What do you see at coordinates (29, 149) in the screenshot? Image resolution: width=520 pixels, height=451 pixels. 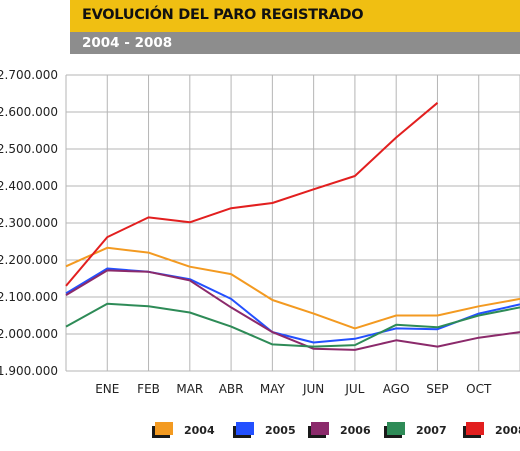 I see `y-tick-label: 2.500.000` at bounding box center [29, 149].